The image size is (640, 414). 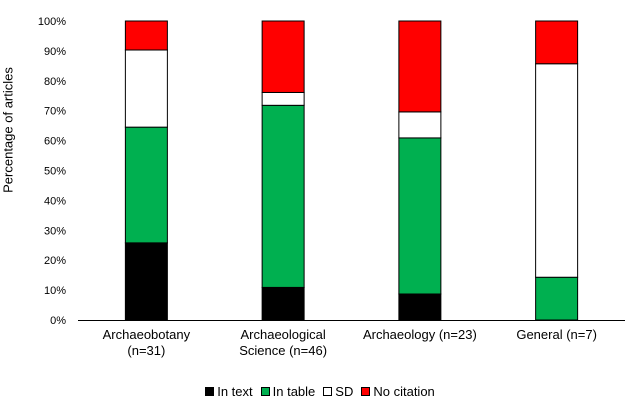 I want to click on y-tick-label: 20%, so click(x=55, y=261).